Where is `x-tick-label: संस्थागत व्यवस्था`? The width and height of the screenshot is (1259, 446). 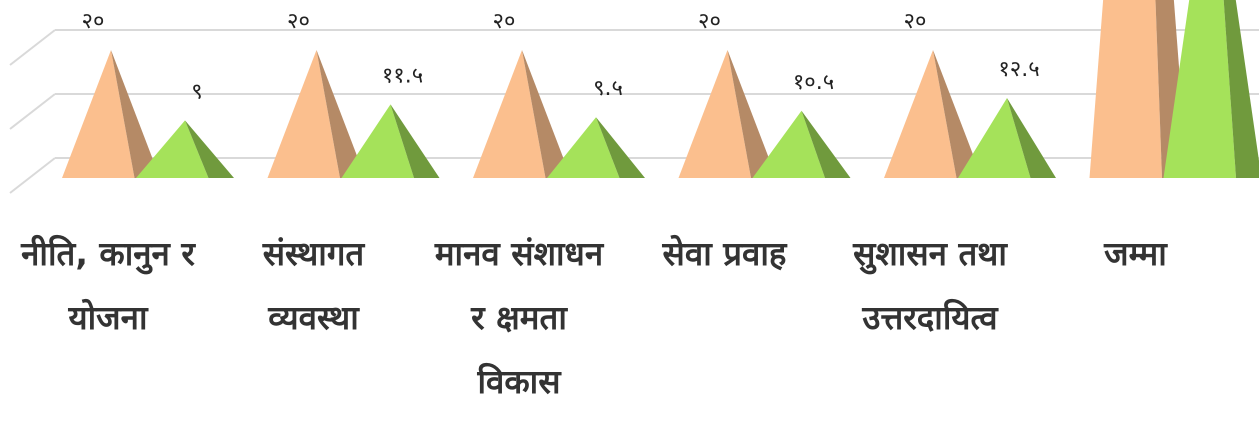
x-tick-label: संस्थागत व्यवस्था is located at coordinates (313, 285).